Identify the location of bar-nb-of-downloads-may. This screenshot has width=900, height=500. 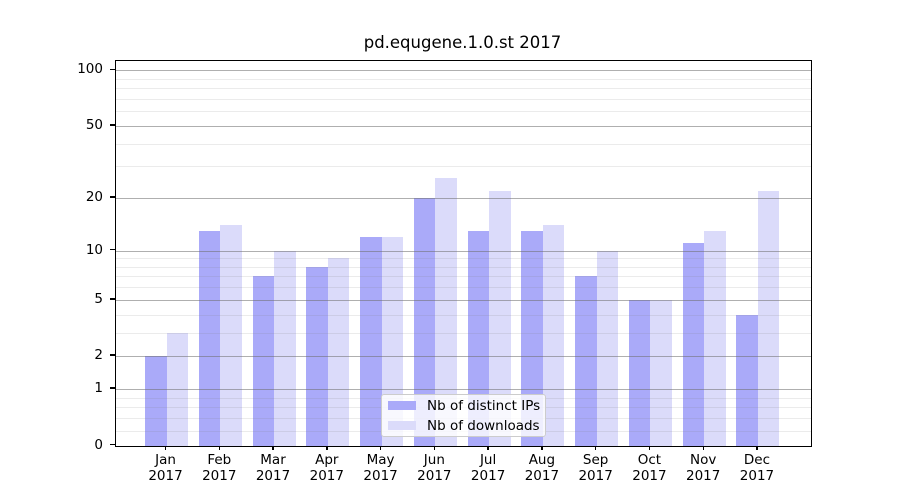
(392, 341).